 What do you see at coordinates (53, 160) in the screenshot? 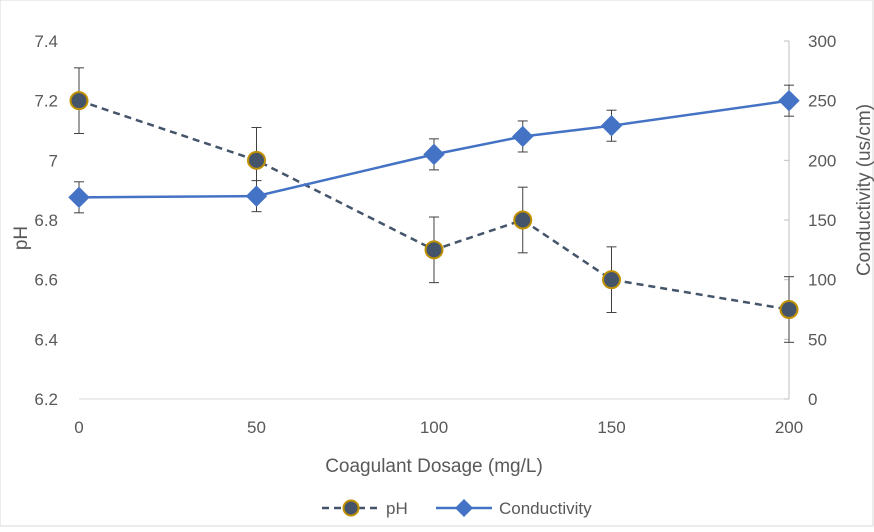
I see `y-tick-label: 7` at bounding box center [53, 160].